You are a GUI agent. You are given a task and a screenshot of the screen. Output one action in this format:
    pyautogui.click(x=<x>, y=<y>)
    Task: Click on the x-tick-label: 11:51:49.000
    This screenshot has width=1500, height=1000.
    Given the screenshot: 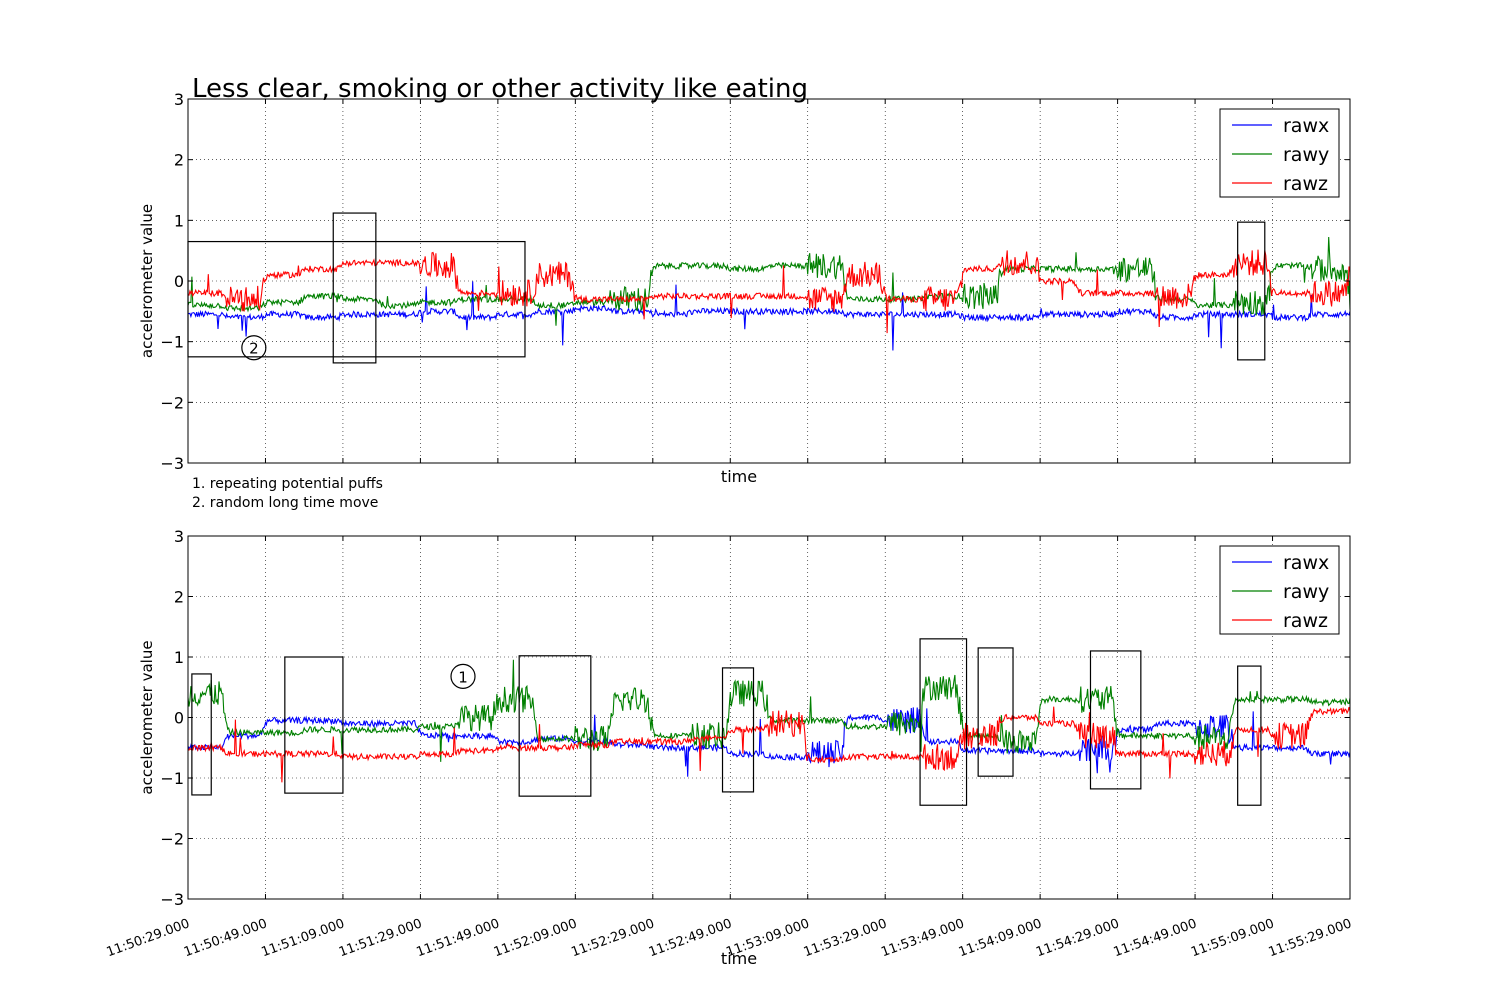 What is the action you would take?
    pyautogui.click(x=457, y=938)
    